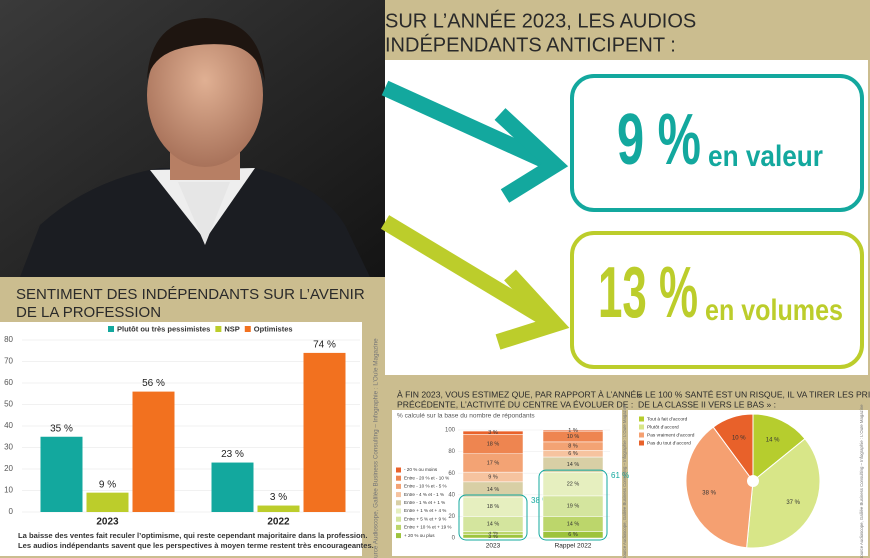 This screenshot has height=558, width=870. Describe the element at coordinates (620, 475) in the screenshot. I see `annotation: 61 %` at that location.